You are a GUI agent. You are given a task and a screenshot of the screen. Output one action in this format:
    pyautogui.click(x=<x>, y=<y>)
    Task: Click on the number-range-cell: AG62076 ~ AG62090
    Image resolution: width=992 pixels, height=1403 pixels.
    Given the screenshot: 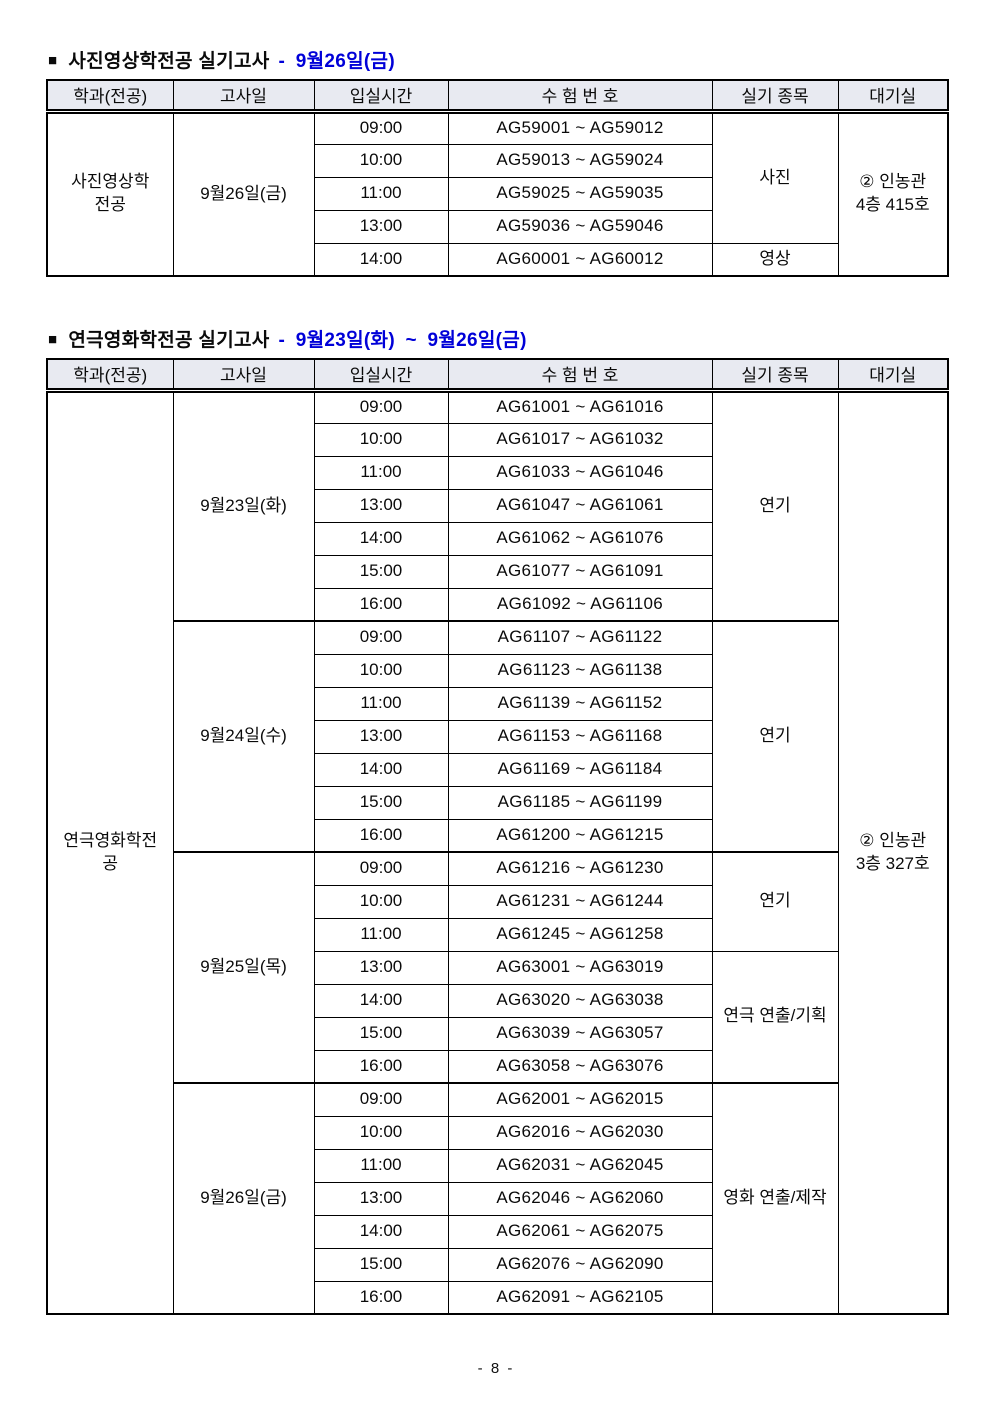 What is the action you would take?
    pyautogui.click(x=580, y=1264)
    